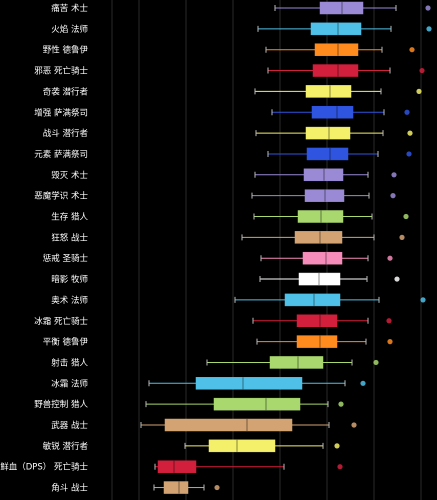  I want to click on category-label-15: 冰霜 死亡骑士, so click(61, 321).